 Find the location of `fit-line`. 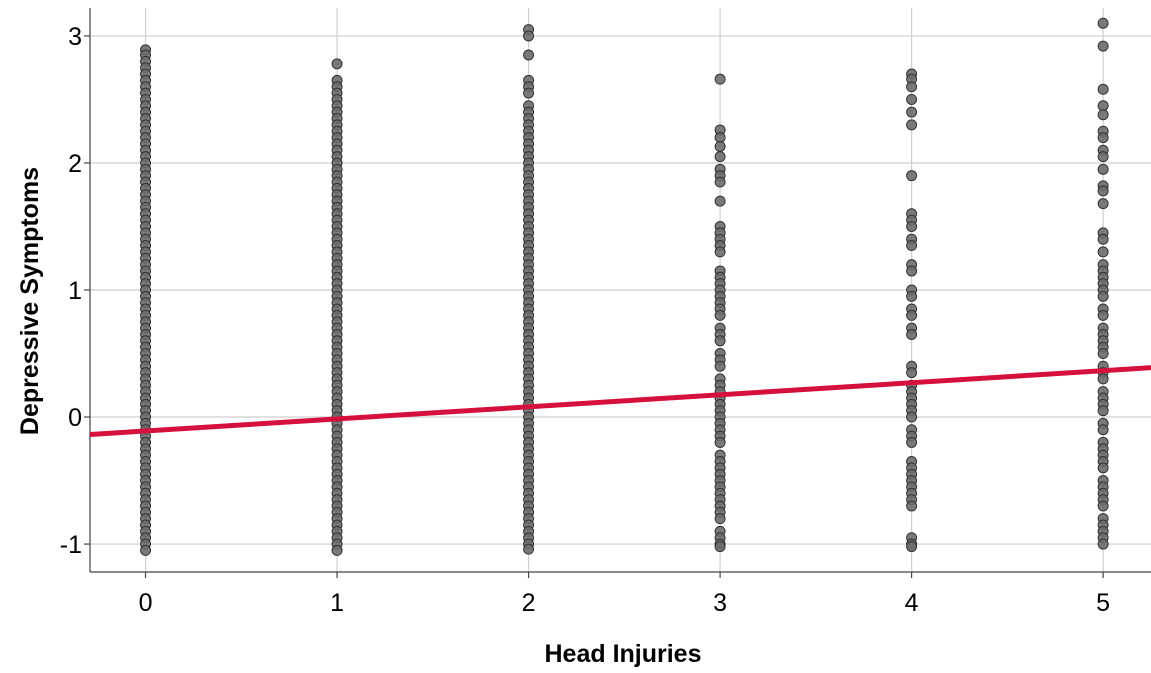

fit-line is located at coordinates (620, 401).